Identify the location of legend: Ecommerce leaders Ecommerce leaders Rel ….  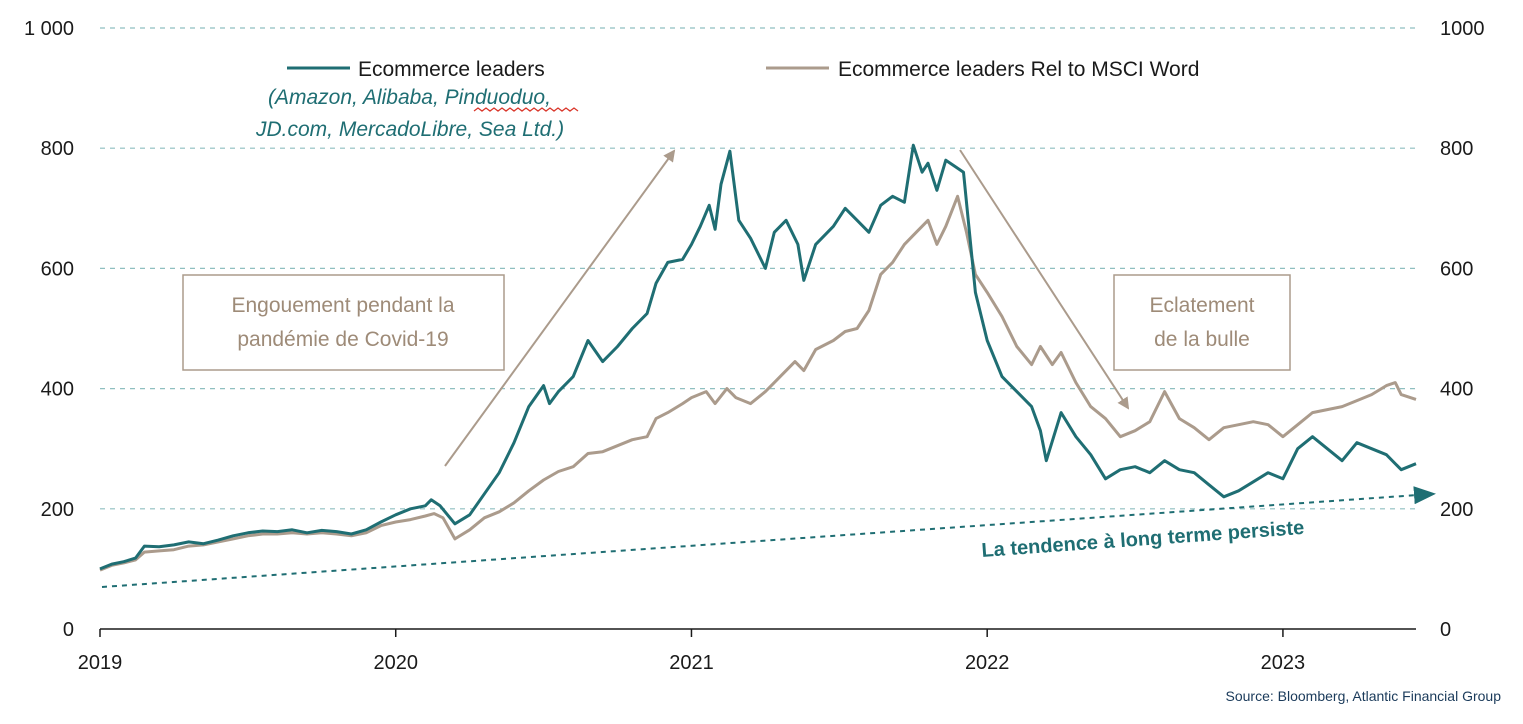
(727, 99).